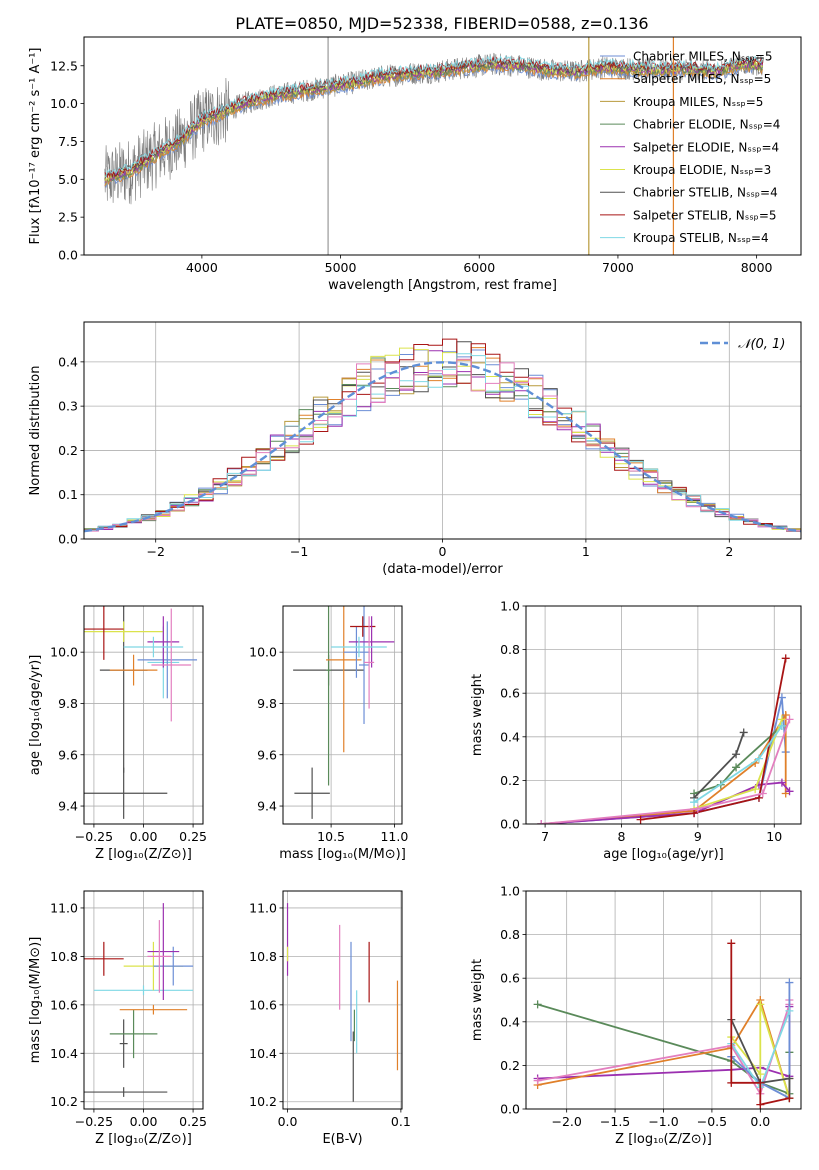  Describe the element at coordinates (193, 836) in the screenshot. I see `x-tick-label: 0.25` at that location.